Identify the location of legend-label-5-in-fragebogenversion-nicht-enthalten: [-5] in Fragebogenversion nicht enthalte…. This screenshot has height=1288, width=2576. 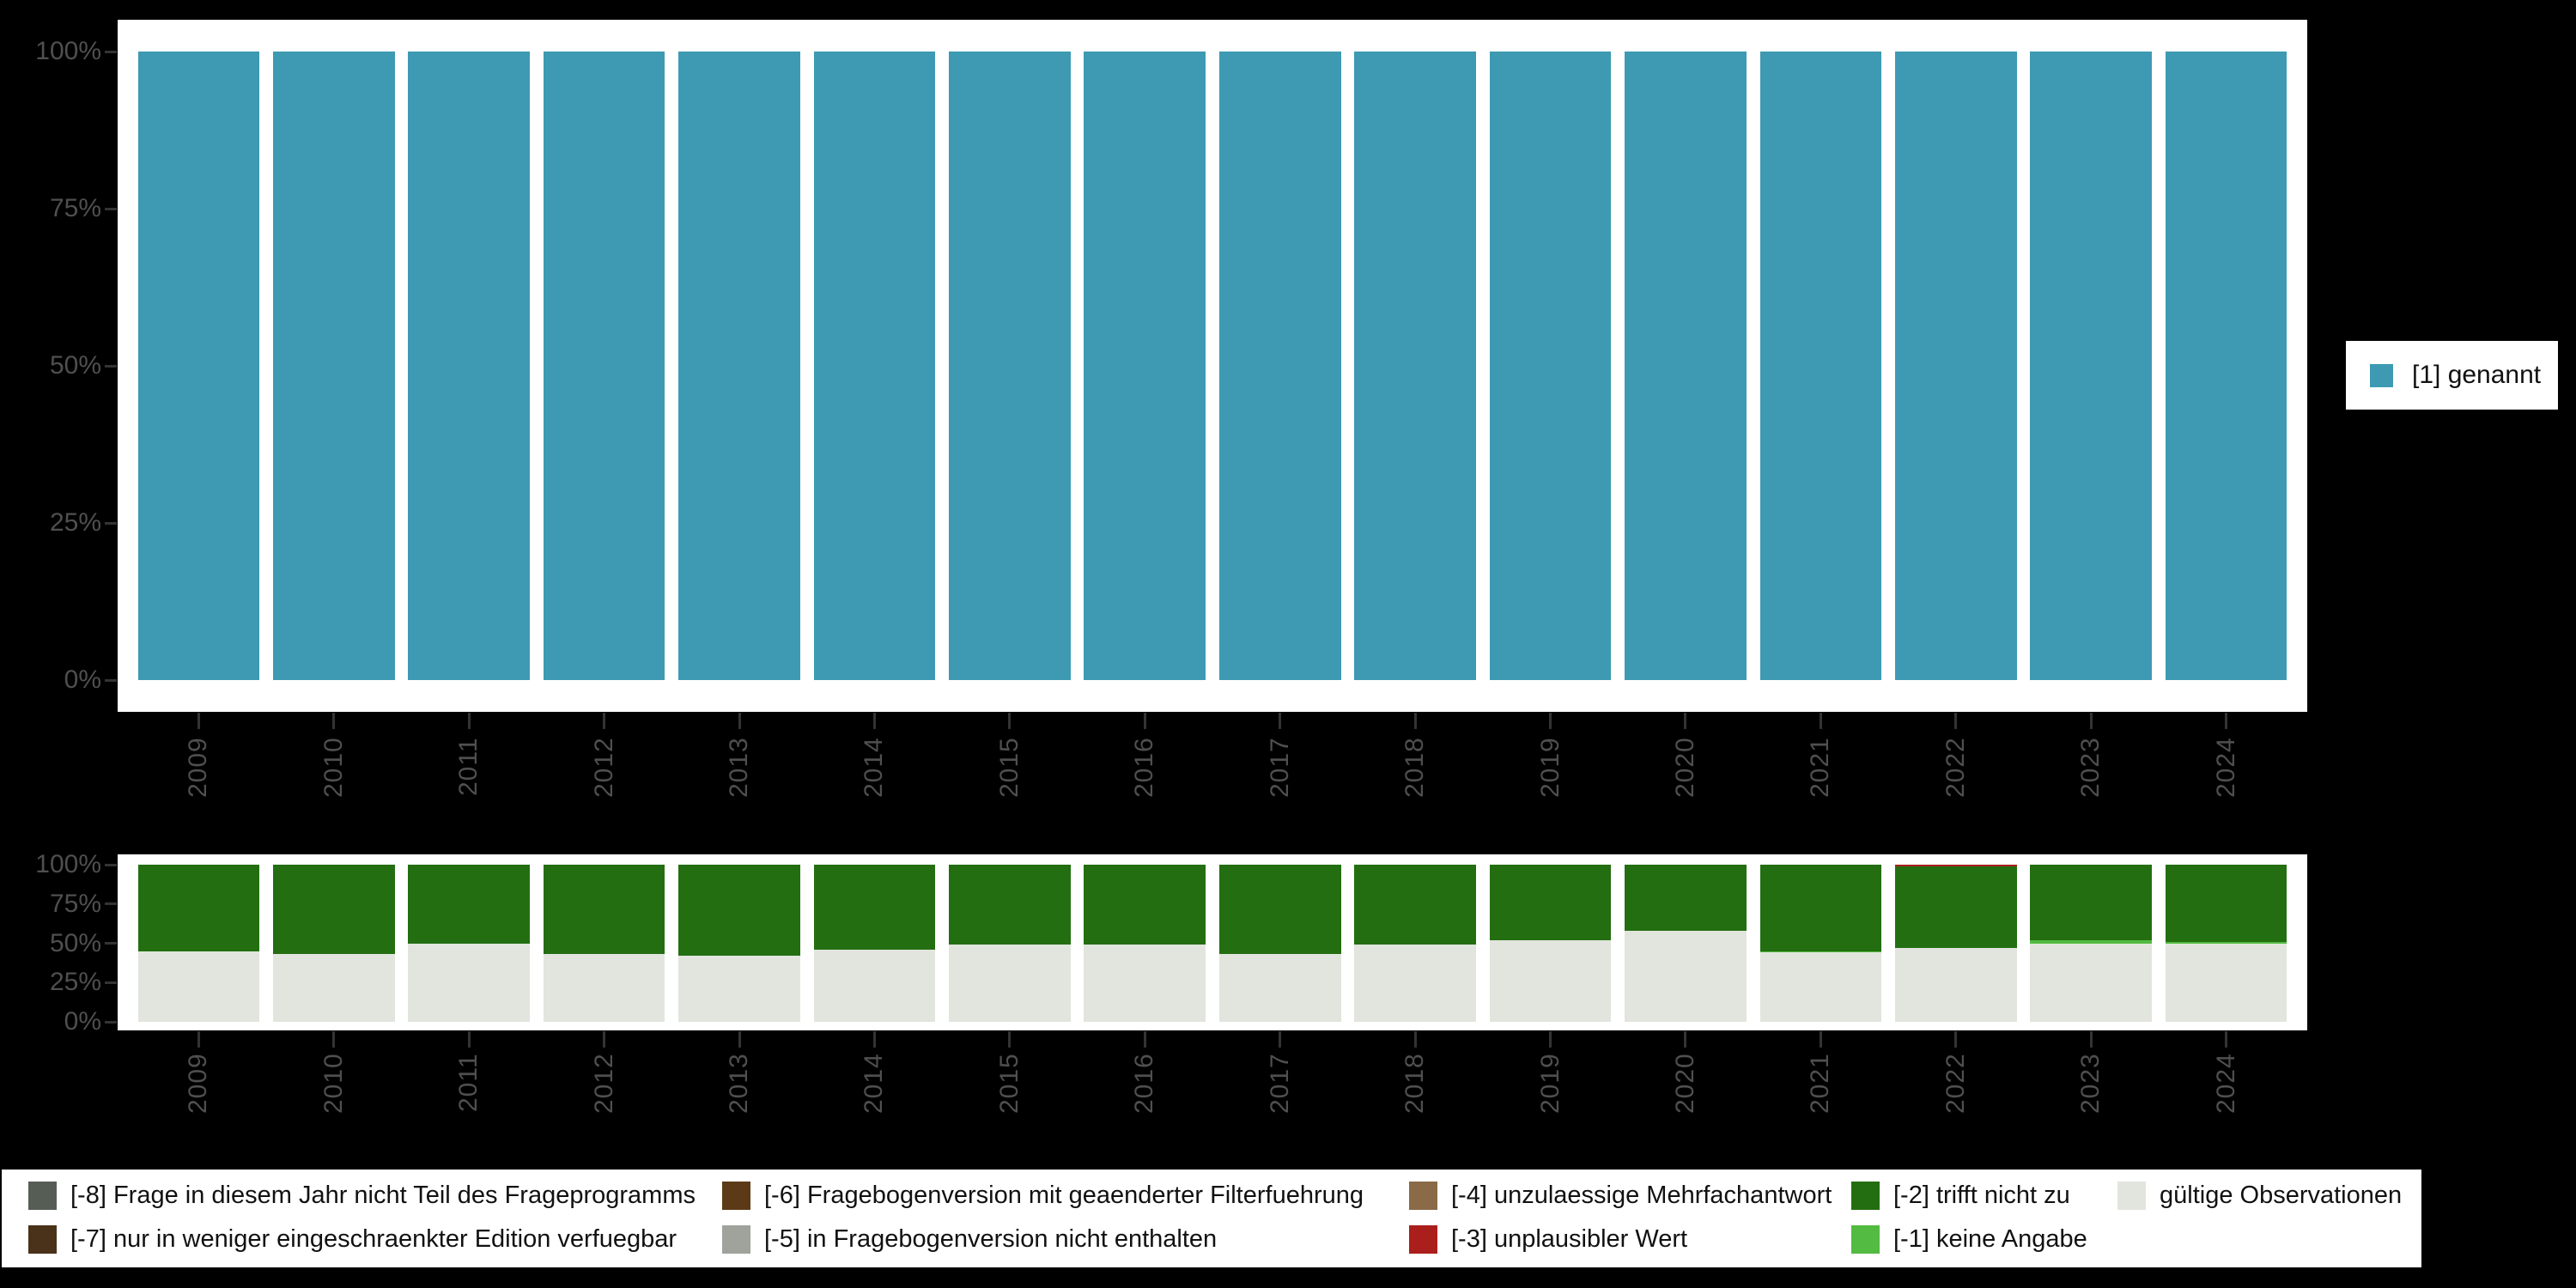
(991, 1239).